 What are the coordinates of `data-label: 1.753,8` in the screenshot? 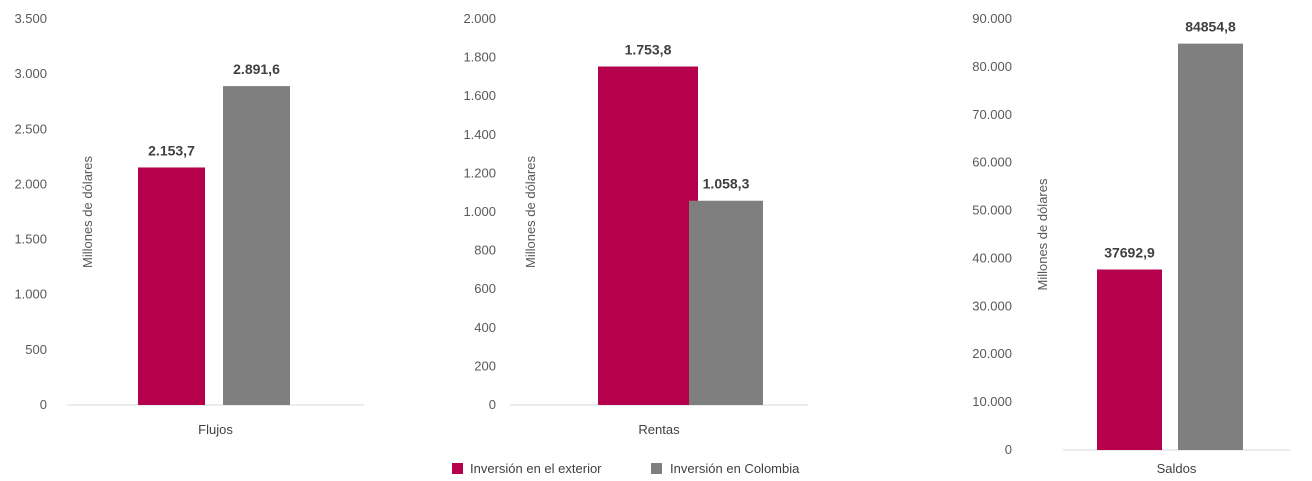 It's located at (648, 50).